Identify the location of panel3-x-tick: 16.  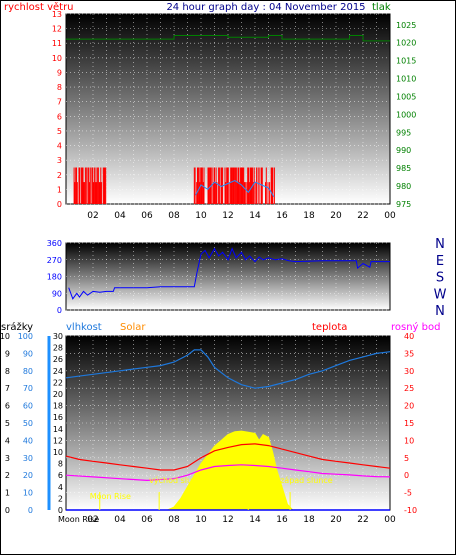
(282, 520).